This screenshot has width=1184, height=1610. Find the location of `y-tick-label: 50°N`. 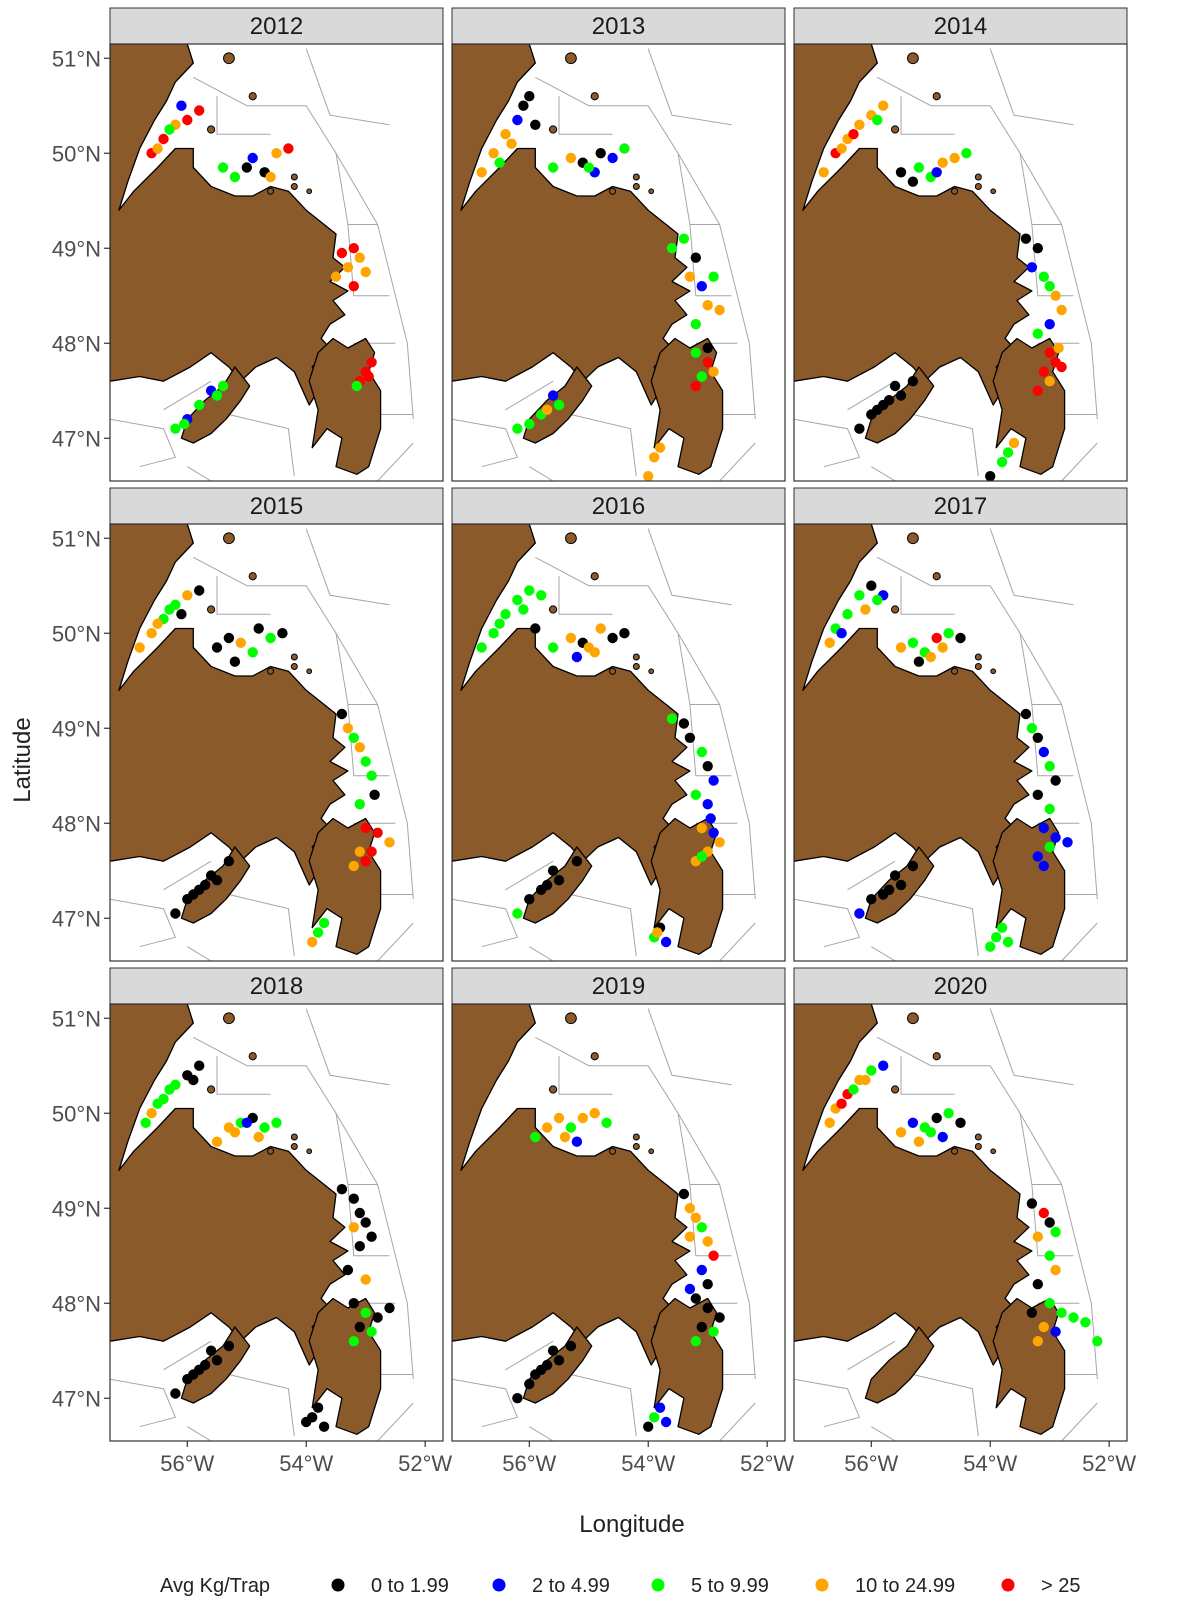

y-tick-label: 50°N is located at coordinates (76, 633).